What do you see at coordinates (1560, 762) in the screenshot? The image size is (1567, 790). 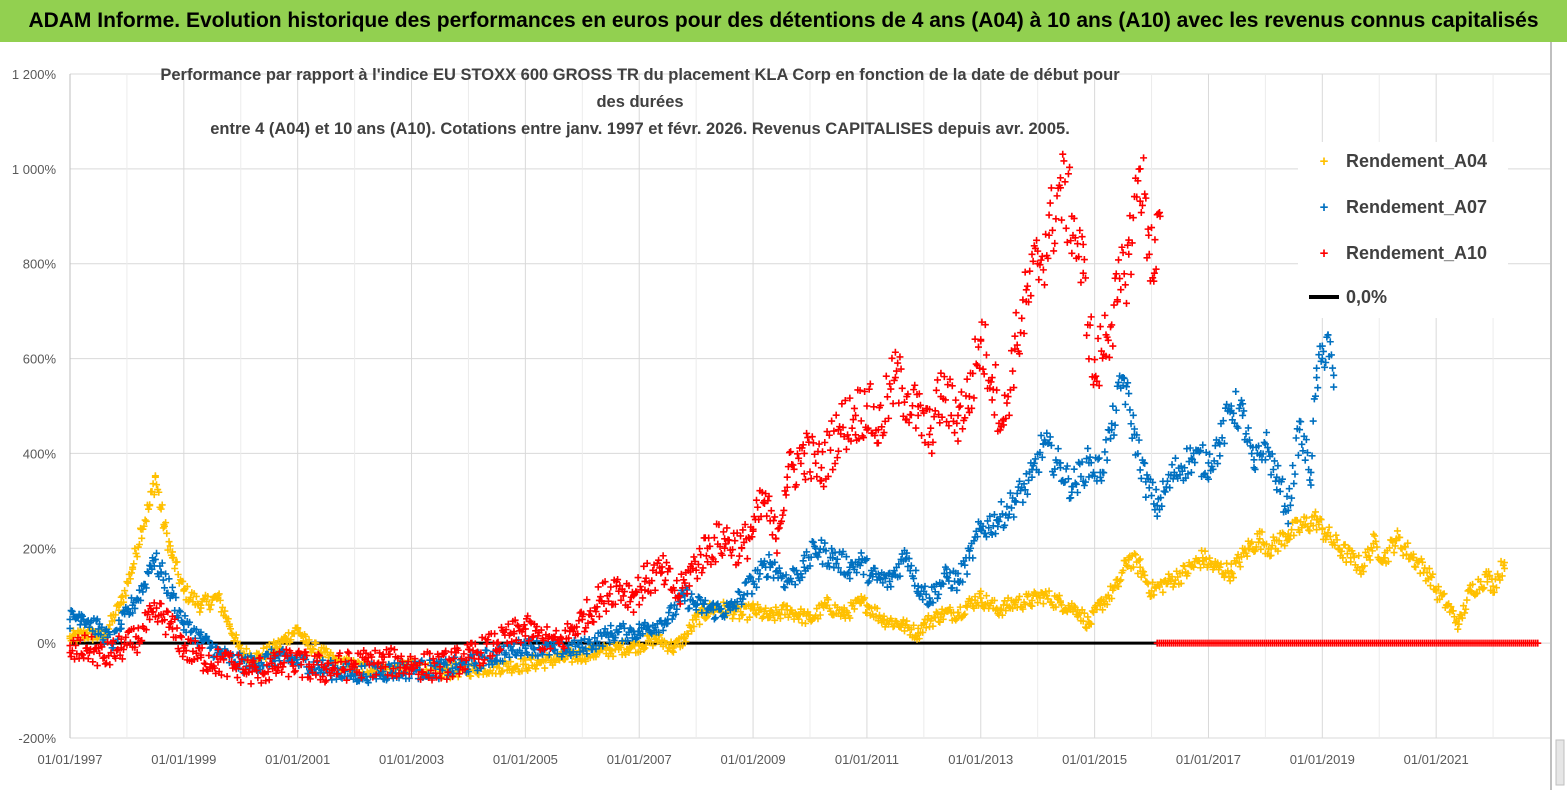 I see `scrollbar-handle` at bounding box center [1560, 762].